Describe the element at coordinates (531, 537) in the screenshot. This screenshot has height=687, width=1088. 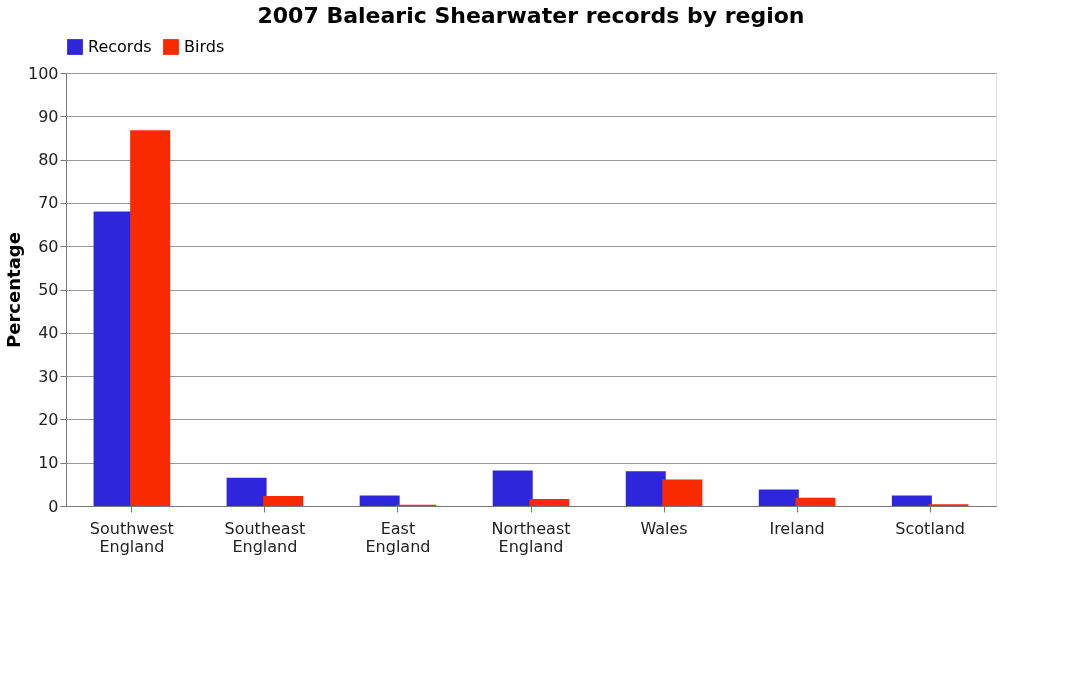
I see `x-tick-label: Northeast England` at that location.